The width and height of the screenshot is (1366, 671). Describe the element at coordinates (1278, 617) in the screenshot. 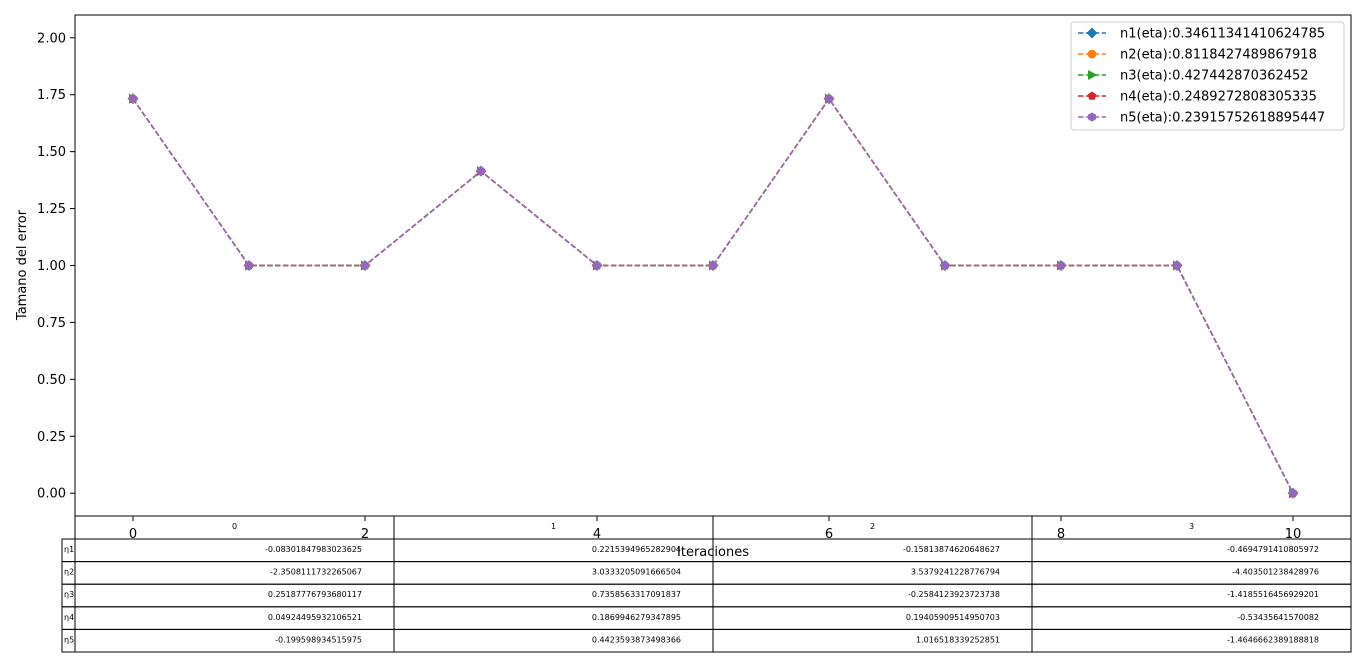

I see `table-cell-value: -0.53435641570082` at that location.